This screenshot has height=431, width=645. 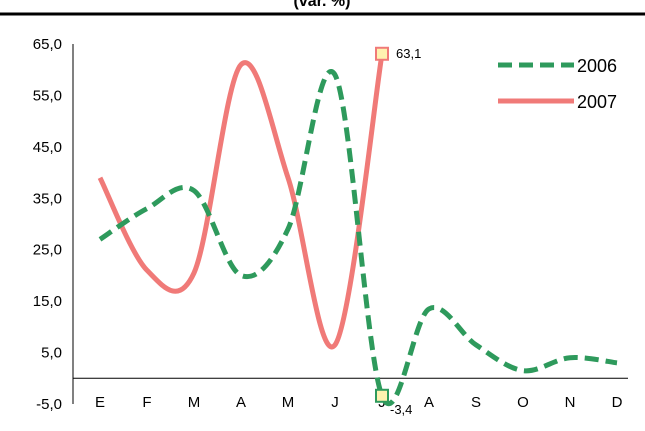 What do you see at coordinates (47, 250) in the screenshot?
I see `y-tick-label: 25,0` at bounding box center [47, 250].